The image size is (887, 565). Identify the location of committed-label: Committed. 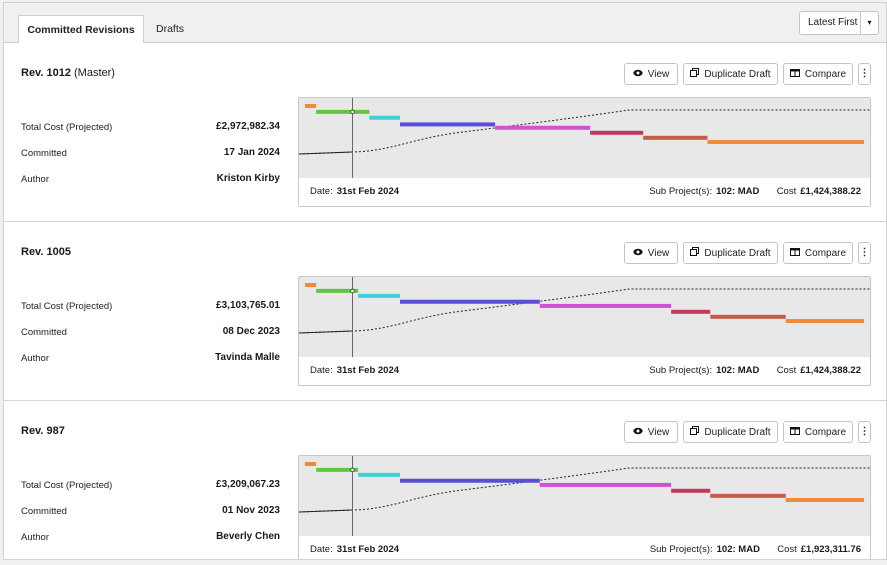
(44, 332).